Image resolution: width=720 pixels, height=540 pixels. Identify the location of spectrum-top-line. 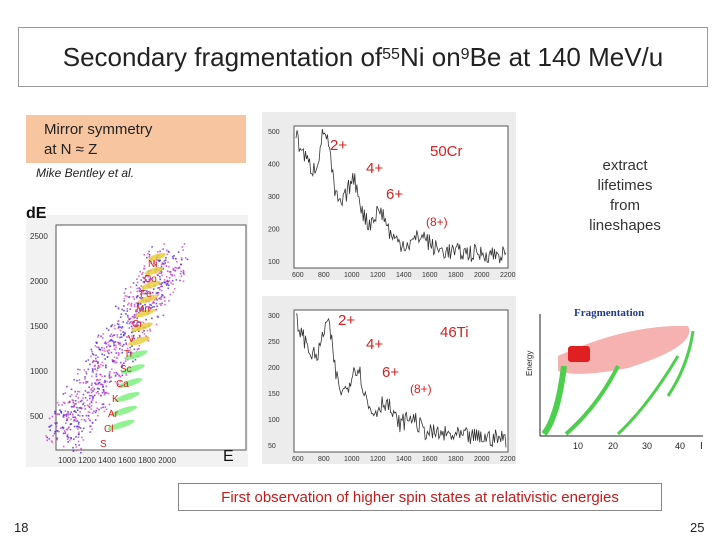
(401, 196).